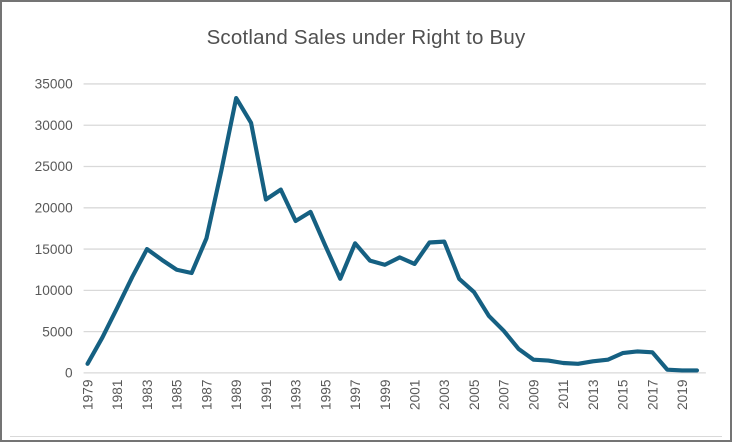 This screenshot has width=732, height=442. What do you see at coordinates (296, 395) in the screenshot?
I see `x-axis-label: 1993` at bounding box center [296, 395].